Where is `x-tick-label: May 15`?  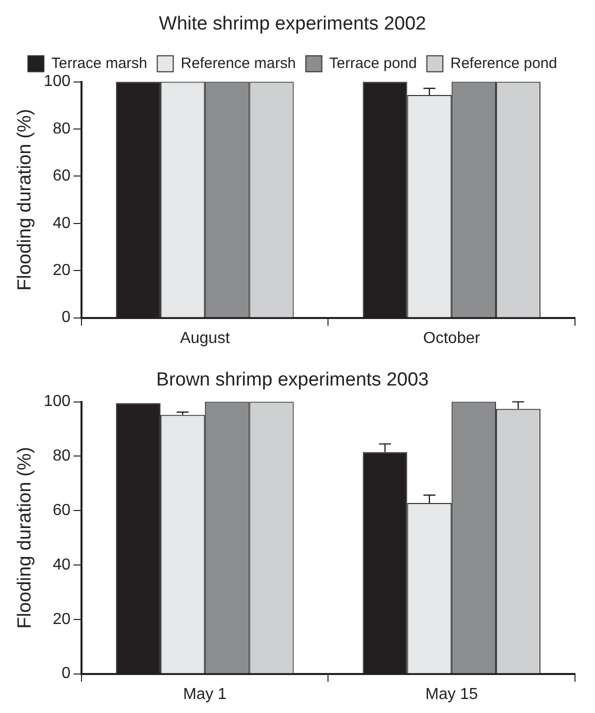
x-tick-label: May 15 is located at coordinates (451, 694).